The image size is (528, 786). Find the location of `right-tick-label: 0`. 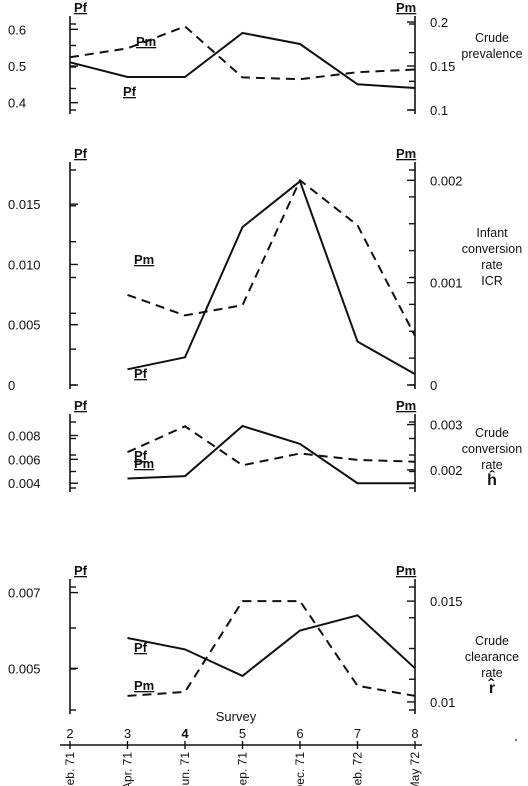

right-tick-label: 0 is located at coordinates (433, 385).